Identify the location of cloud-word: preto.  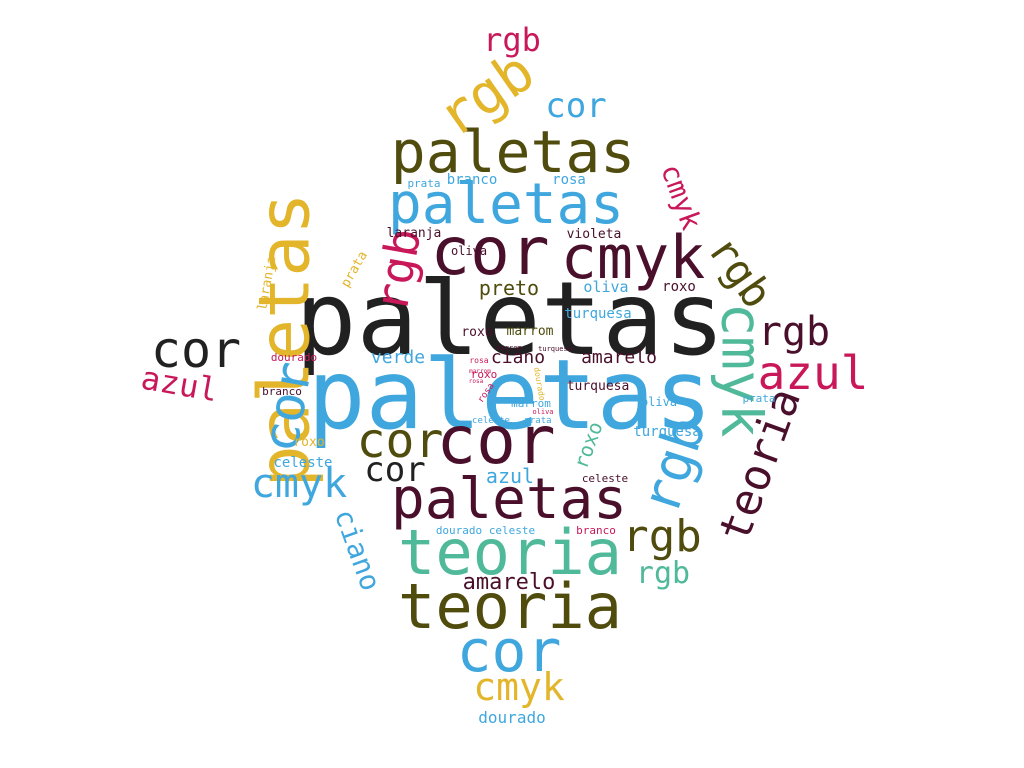
(509, 288).